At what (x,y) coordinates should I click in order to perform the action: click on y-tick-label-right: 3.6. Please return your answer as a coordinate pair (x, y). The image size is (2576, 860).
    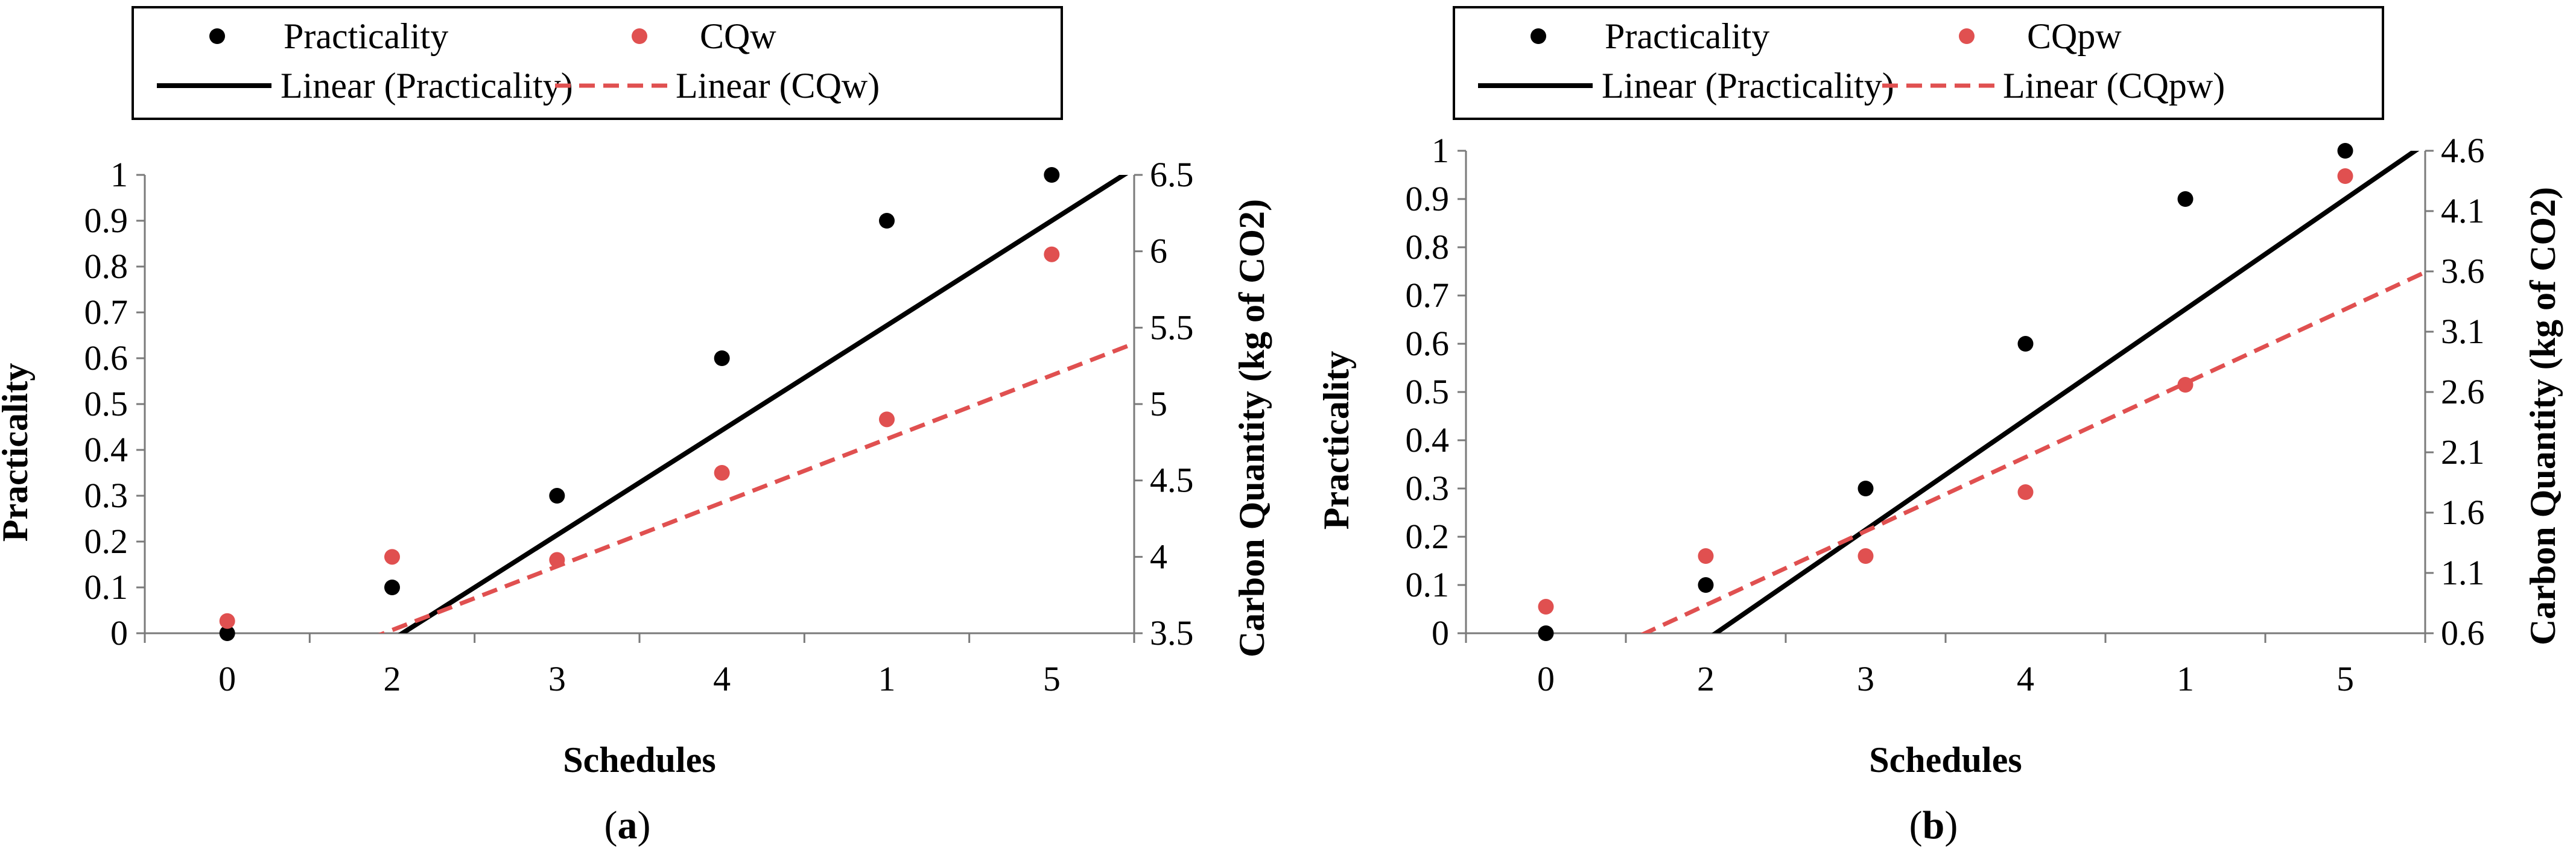
    Looking at the image, I should click on (2463, 271).